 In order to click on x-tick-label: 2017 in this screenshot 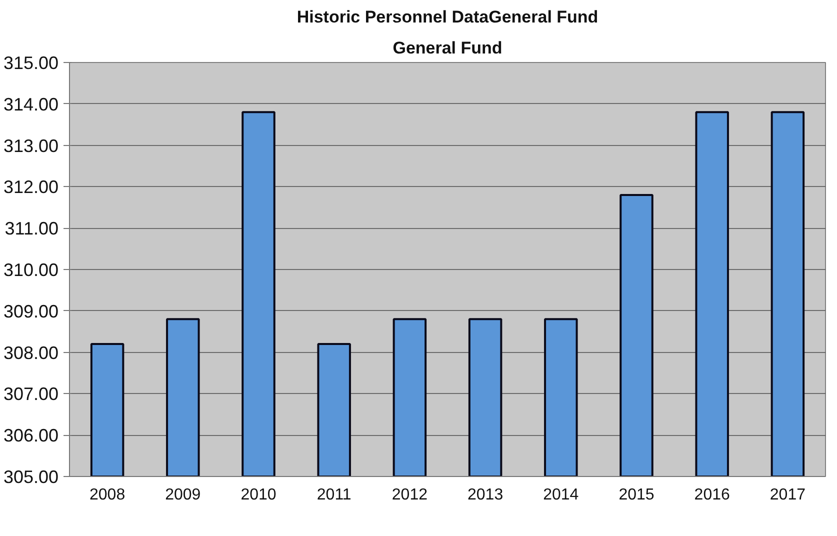, I will do `click(788, 495)`.